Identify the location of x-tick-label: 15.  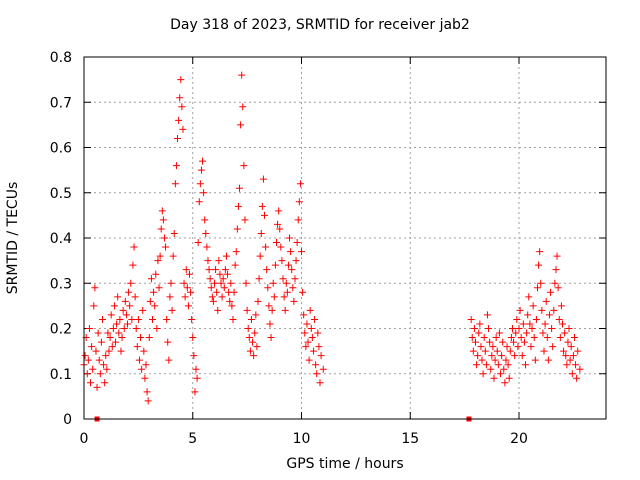
(410, 439).